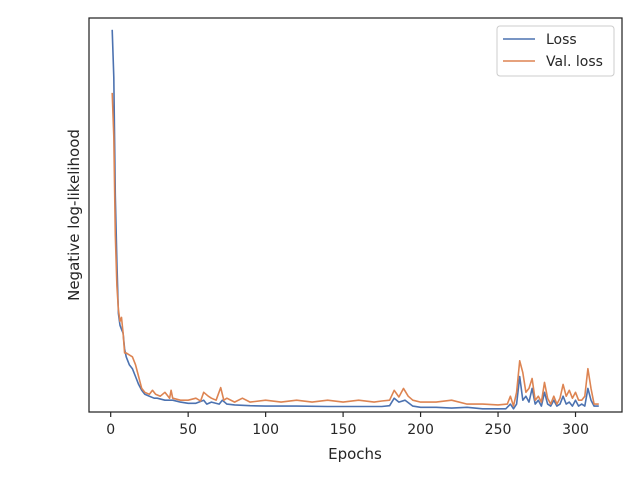 The height and width of the screenshot is (480, 640). Describe the element at coordinates (74, 215) in the screenshot. I see `y-axis-label: Negative log-likelihood` at that location.